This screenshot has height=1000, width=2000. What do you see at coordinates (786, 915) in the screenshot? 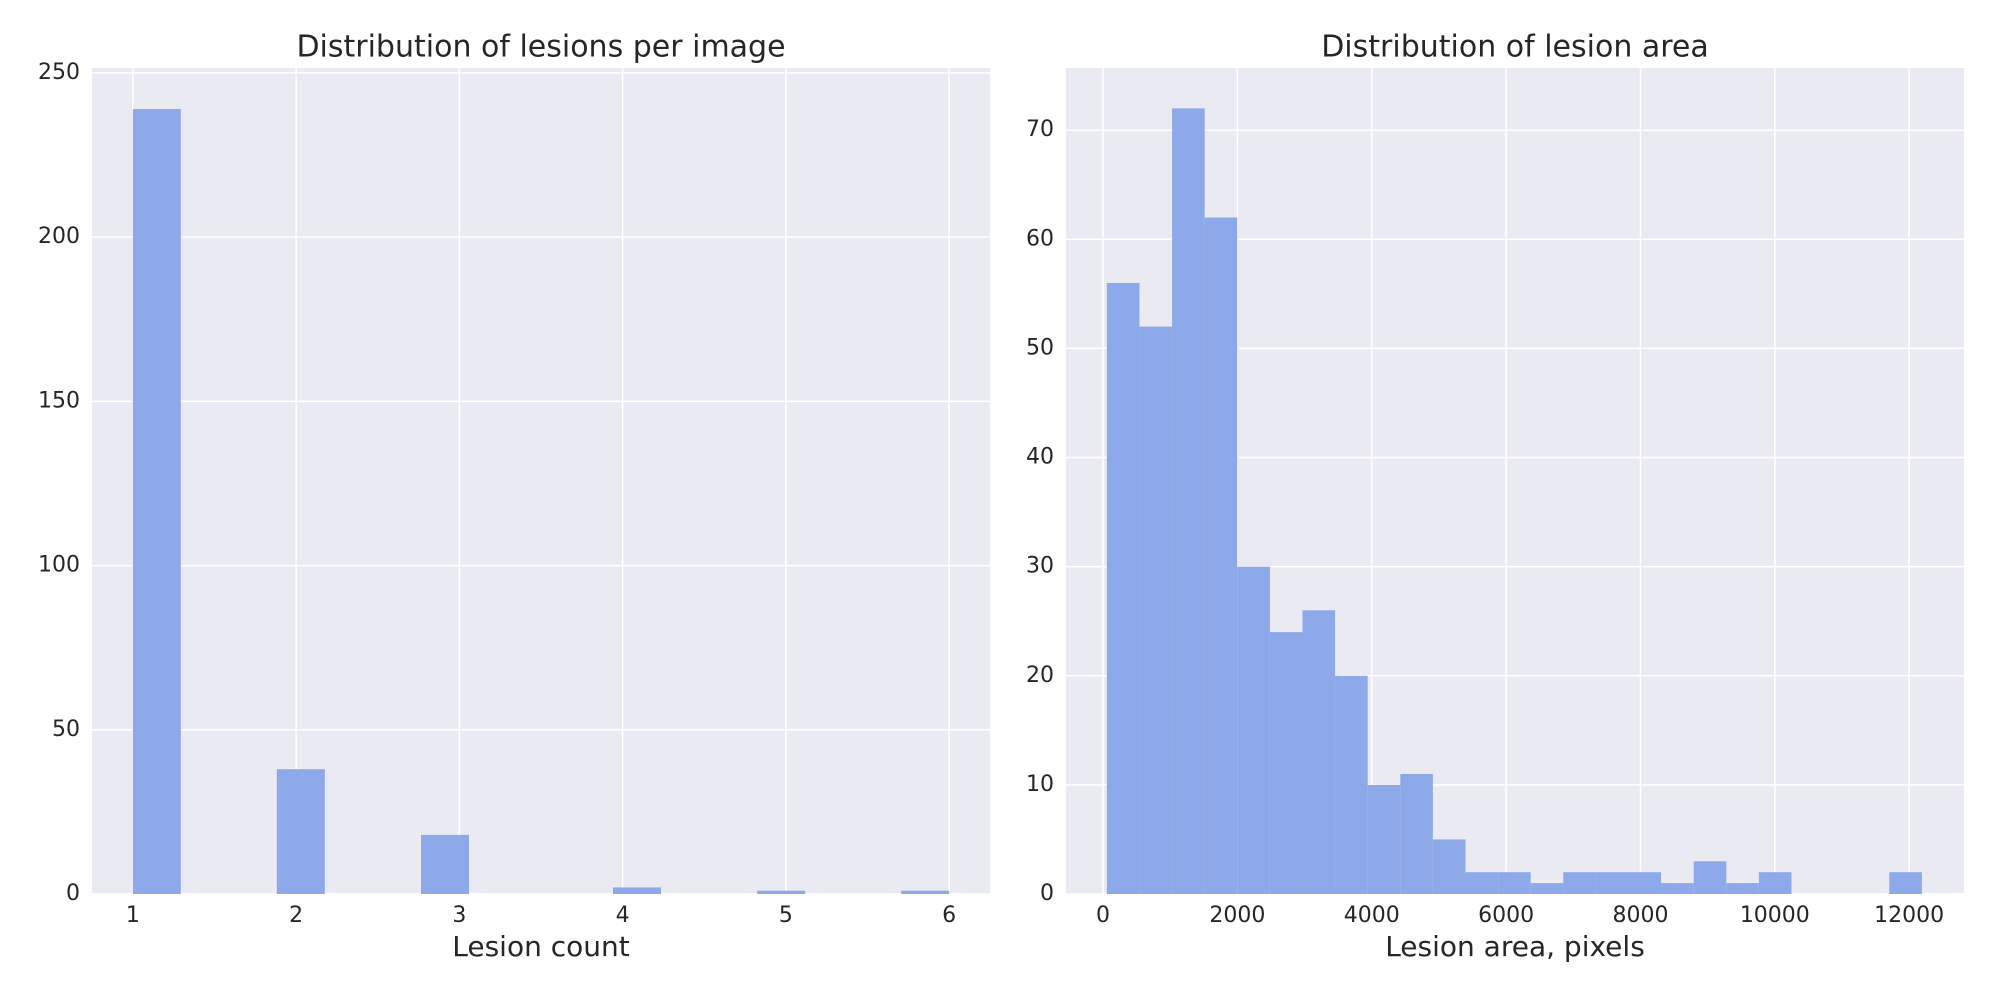
I see `x-tick-label: 5` at bounding box center [786, 915].